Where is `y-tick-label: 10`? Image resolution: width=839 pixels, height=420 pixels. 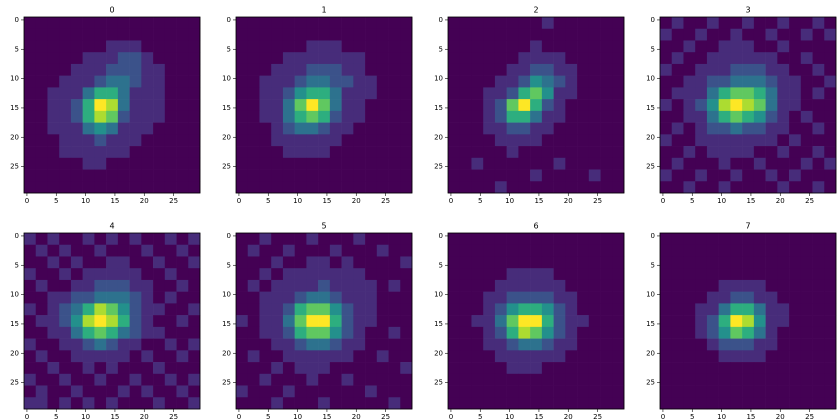
y-tick-label: 10 is located at coordinates (650, 79).